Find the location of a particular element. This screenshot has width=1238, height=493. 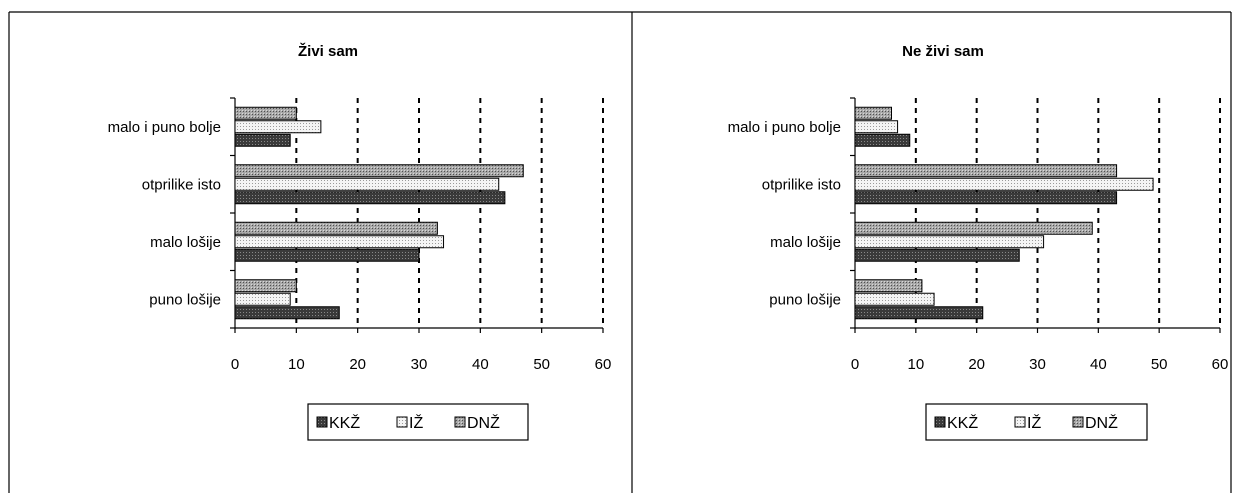

chart-title: Ne živi sam is located at coordinates (943, 51).